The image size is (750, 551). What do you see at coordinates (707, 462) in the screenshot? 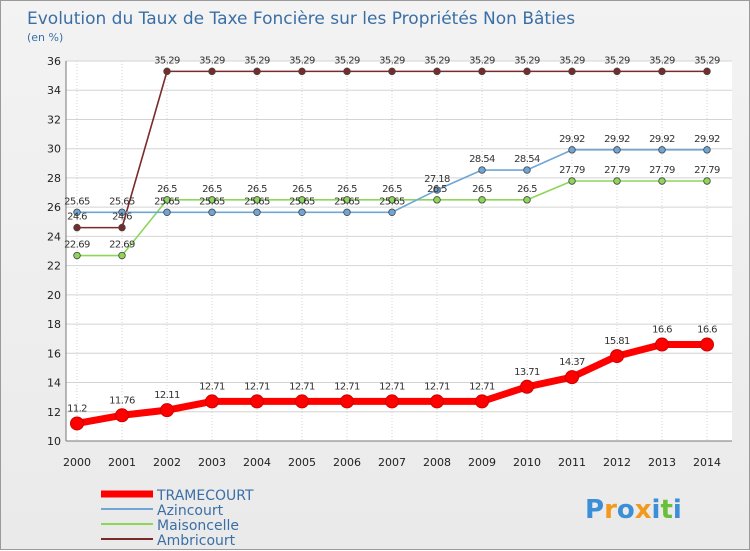
I see `x-tick-label: 2014` at bounding box center [707, 462].